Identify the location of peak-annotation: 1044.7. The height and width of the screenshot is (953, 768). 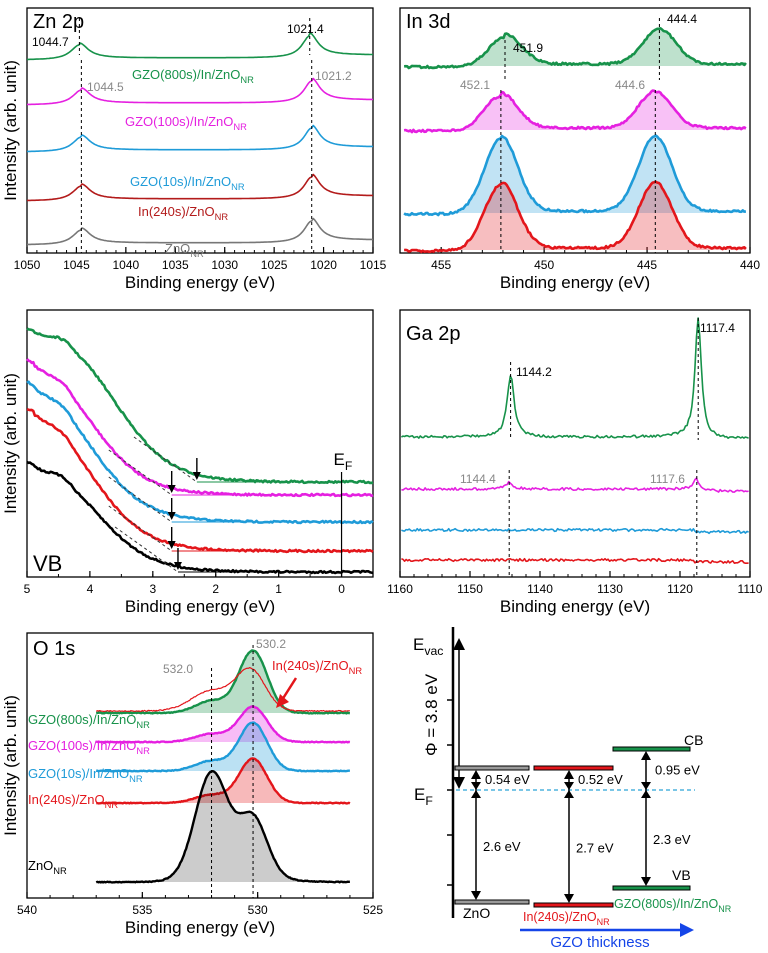
(50, 42).